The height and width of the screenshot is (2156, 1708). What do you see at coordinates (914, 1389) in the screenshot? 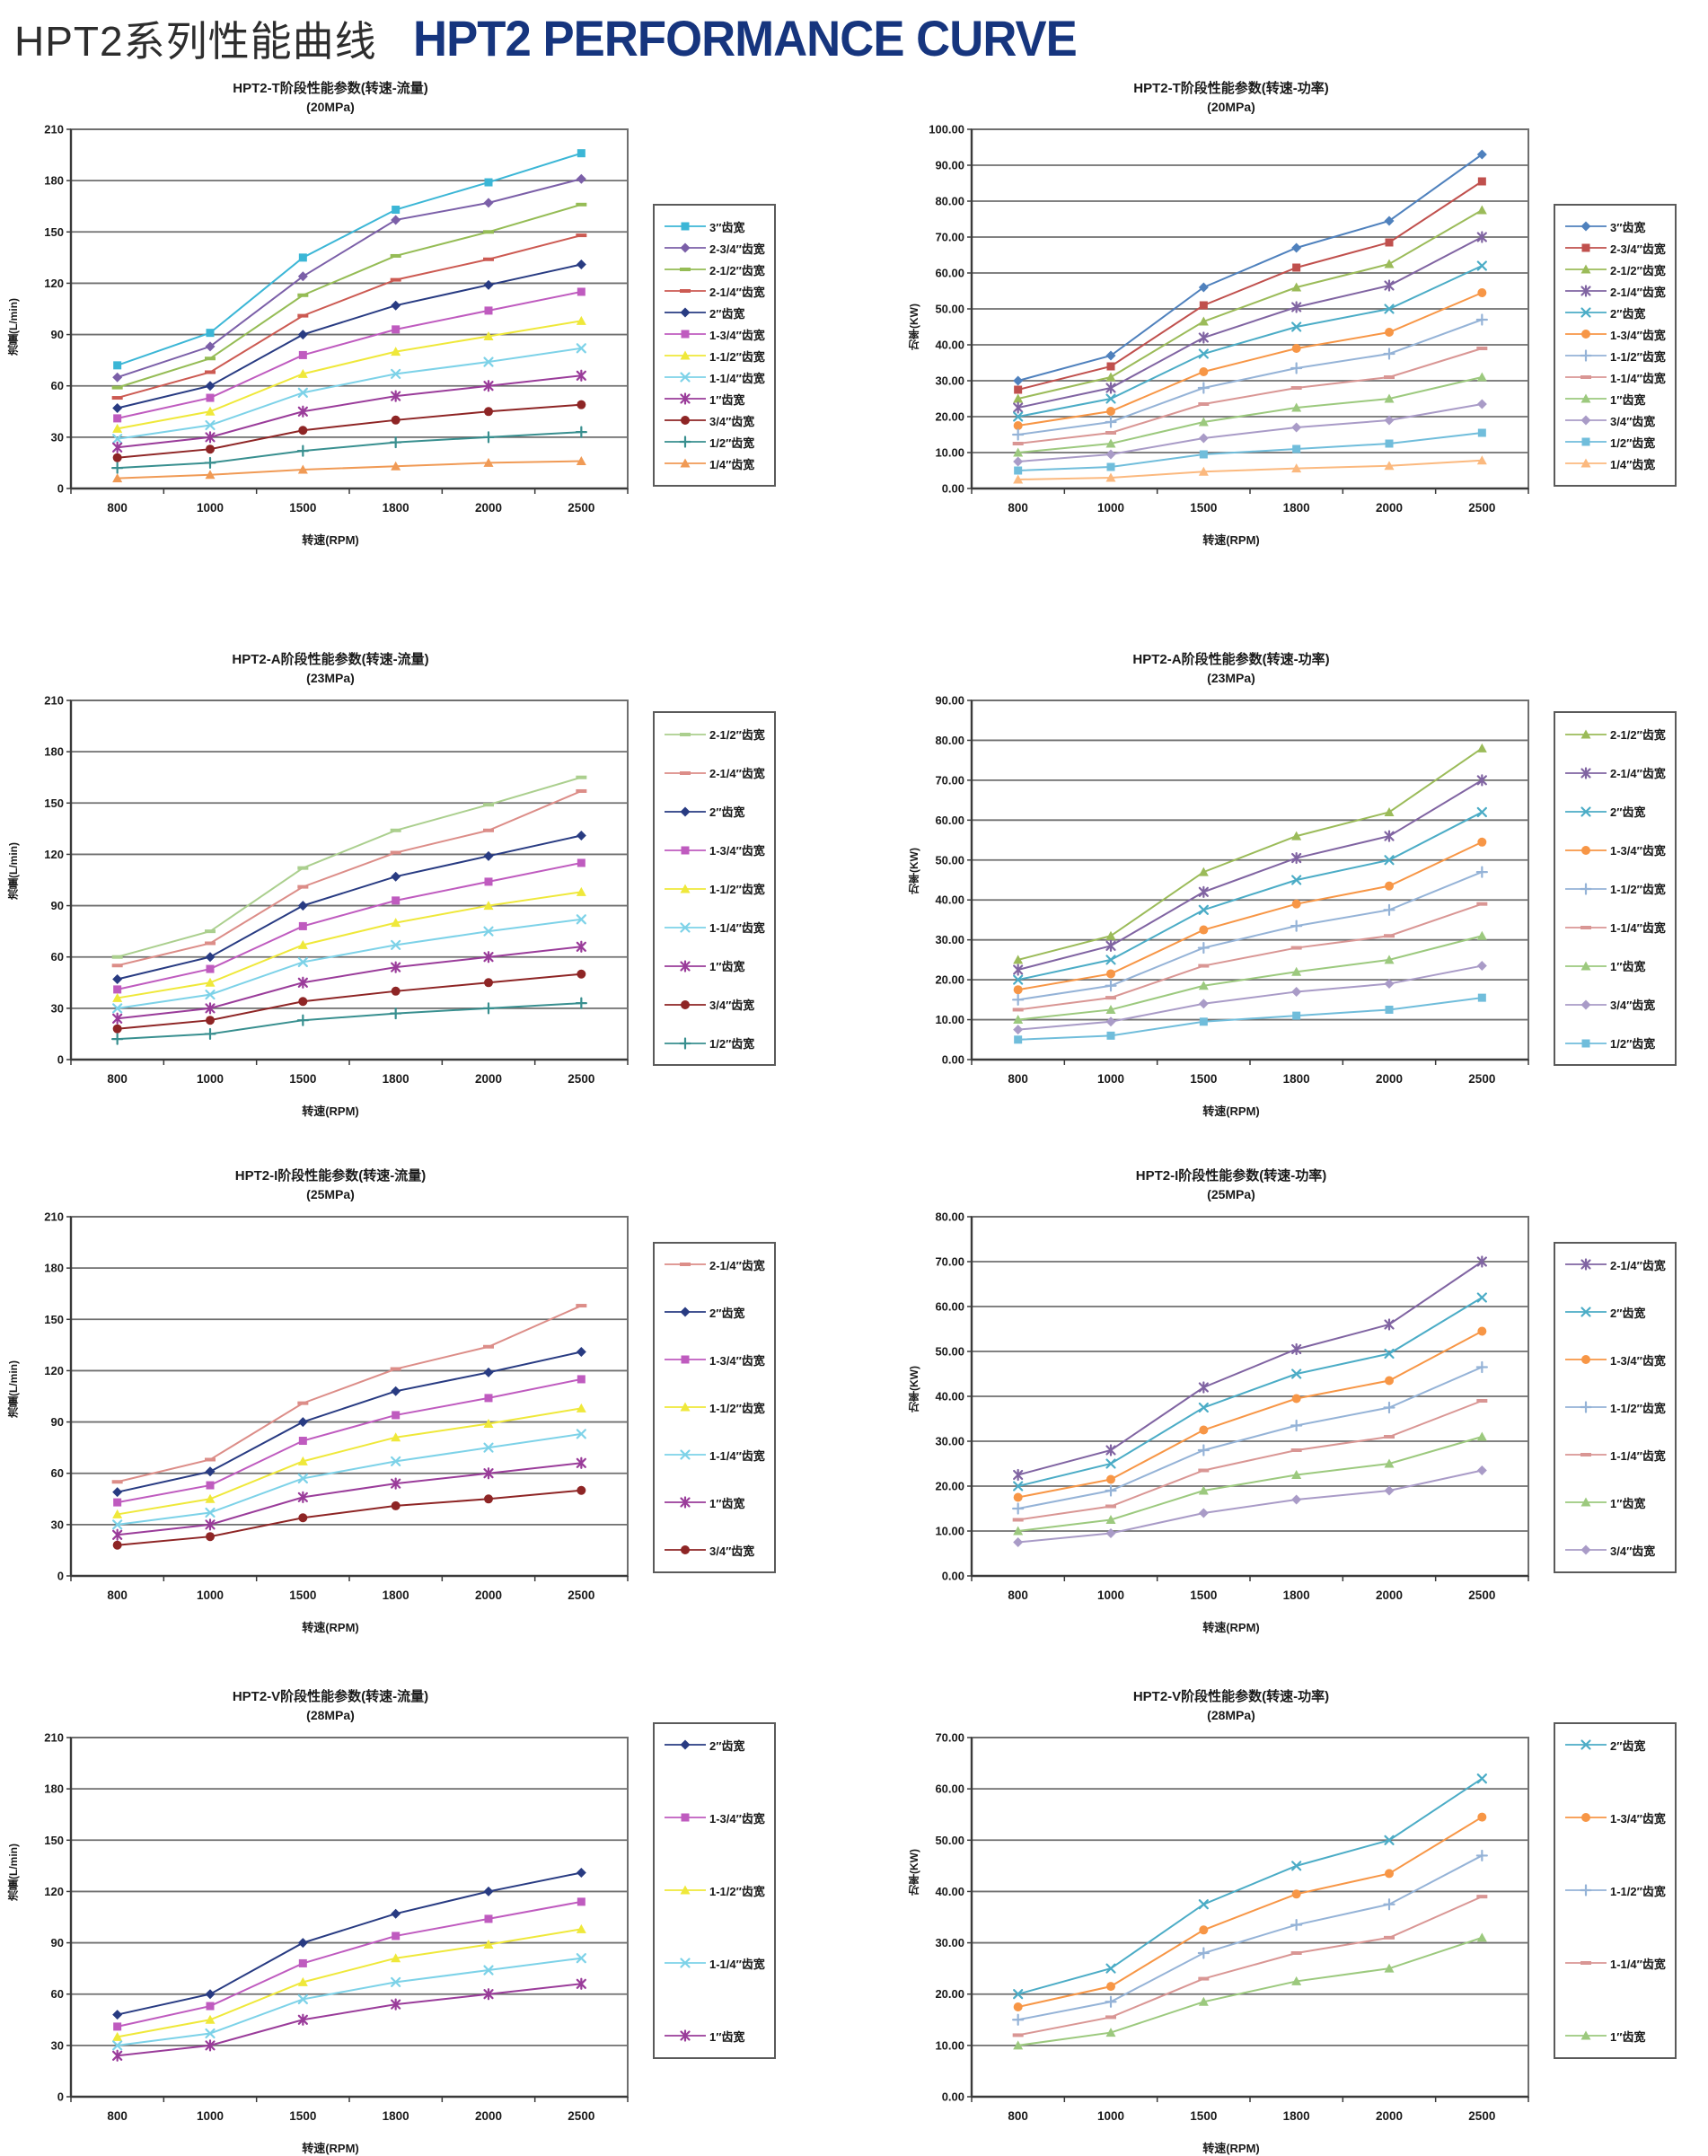
I see `y-axis-title: 功率(KW)` at bounding box center [914, 1389].